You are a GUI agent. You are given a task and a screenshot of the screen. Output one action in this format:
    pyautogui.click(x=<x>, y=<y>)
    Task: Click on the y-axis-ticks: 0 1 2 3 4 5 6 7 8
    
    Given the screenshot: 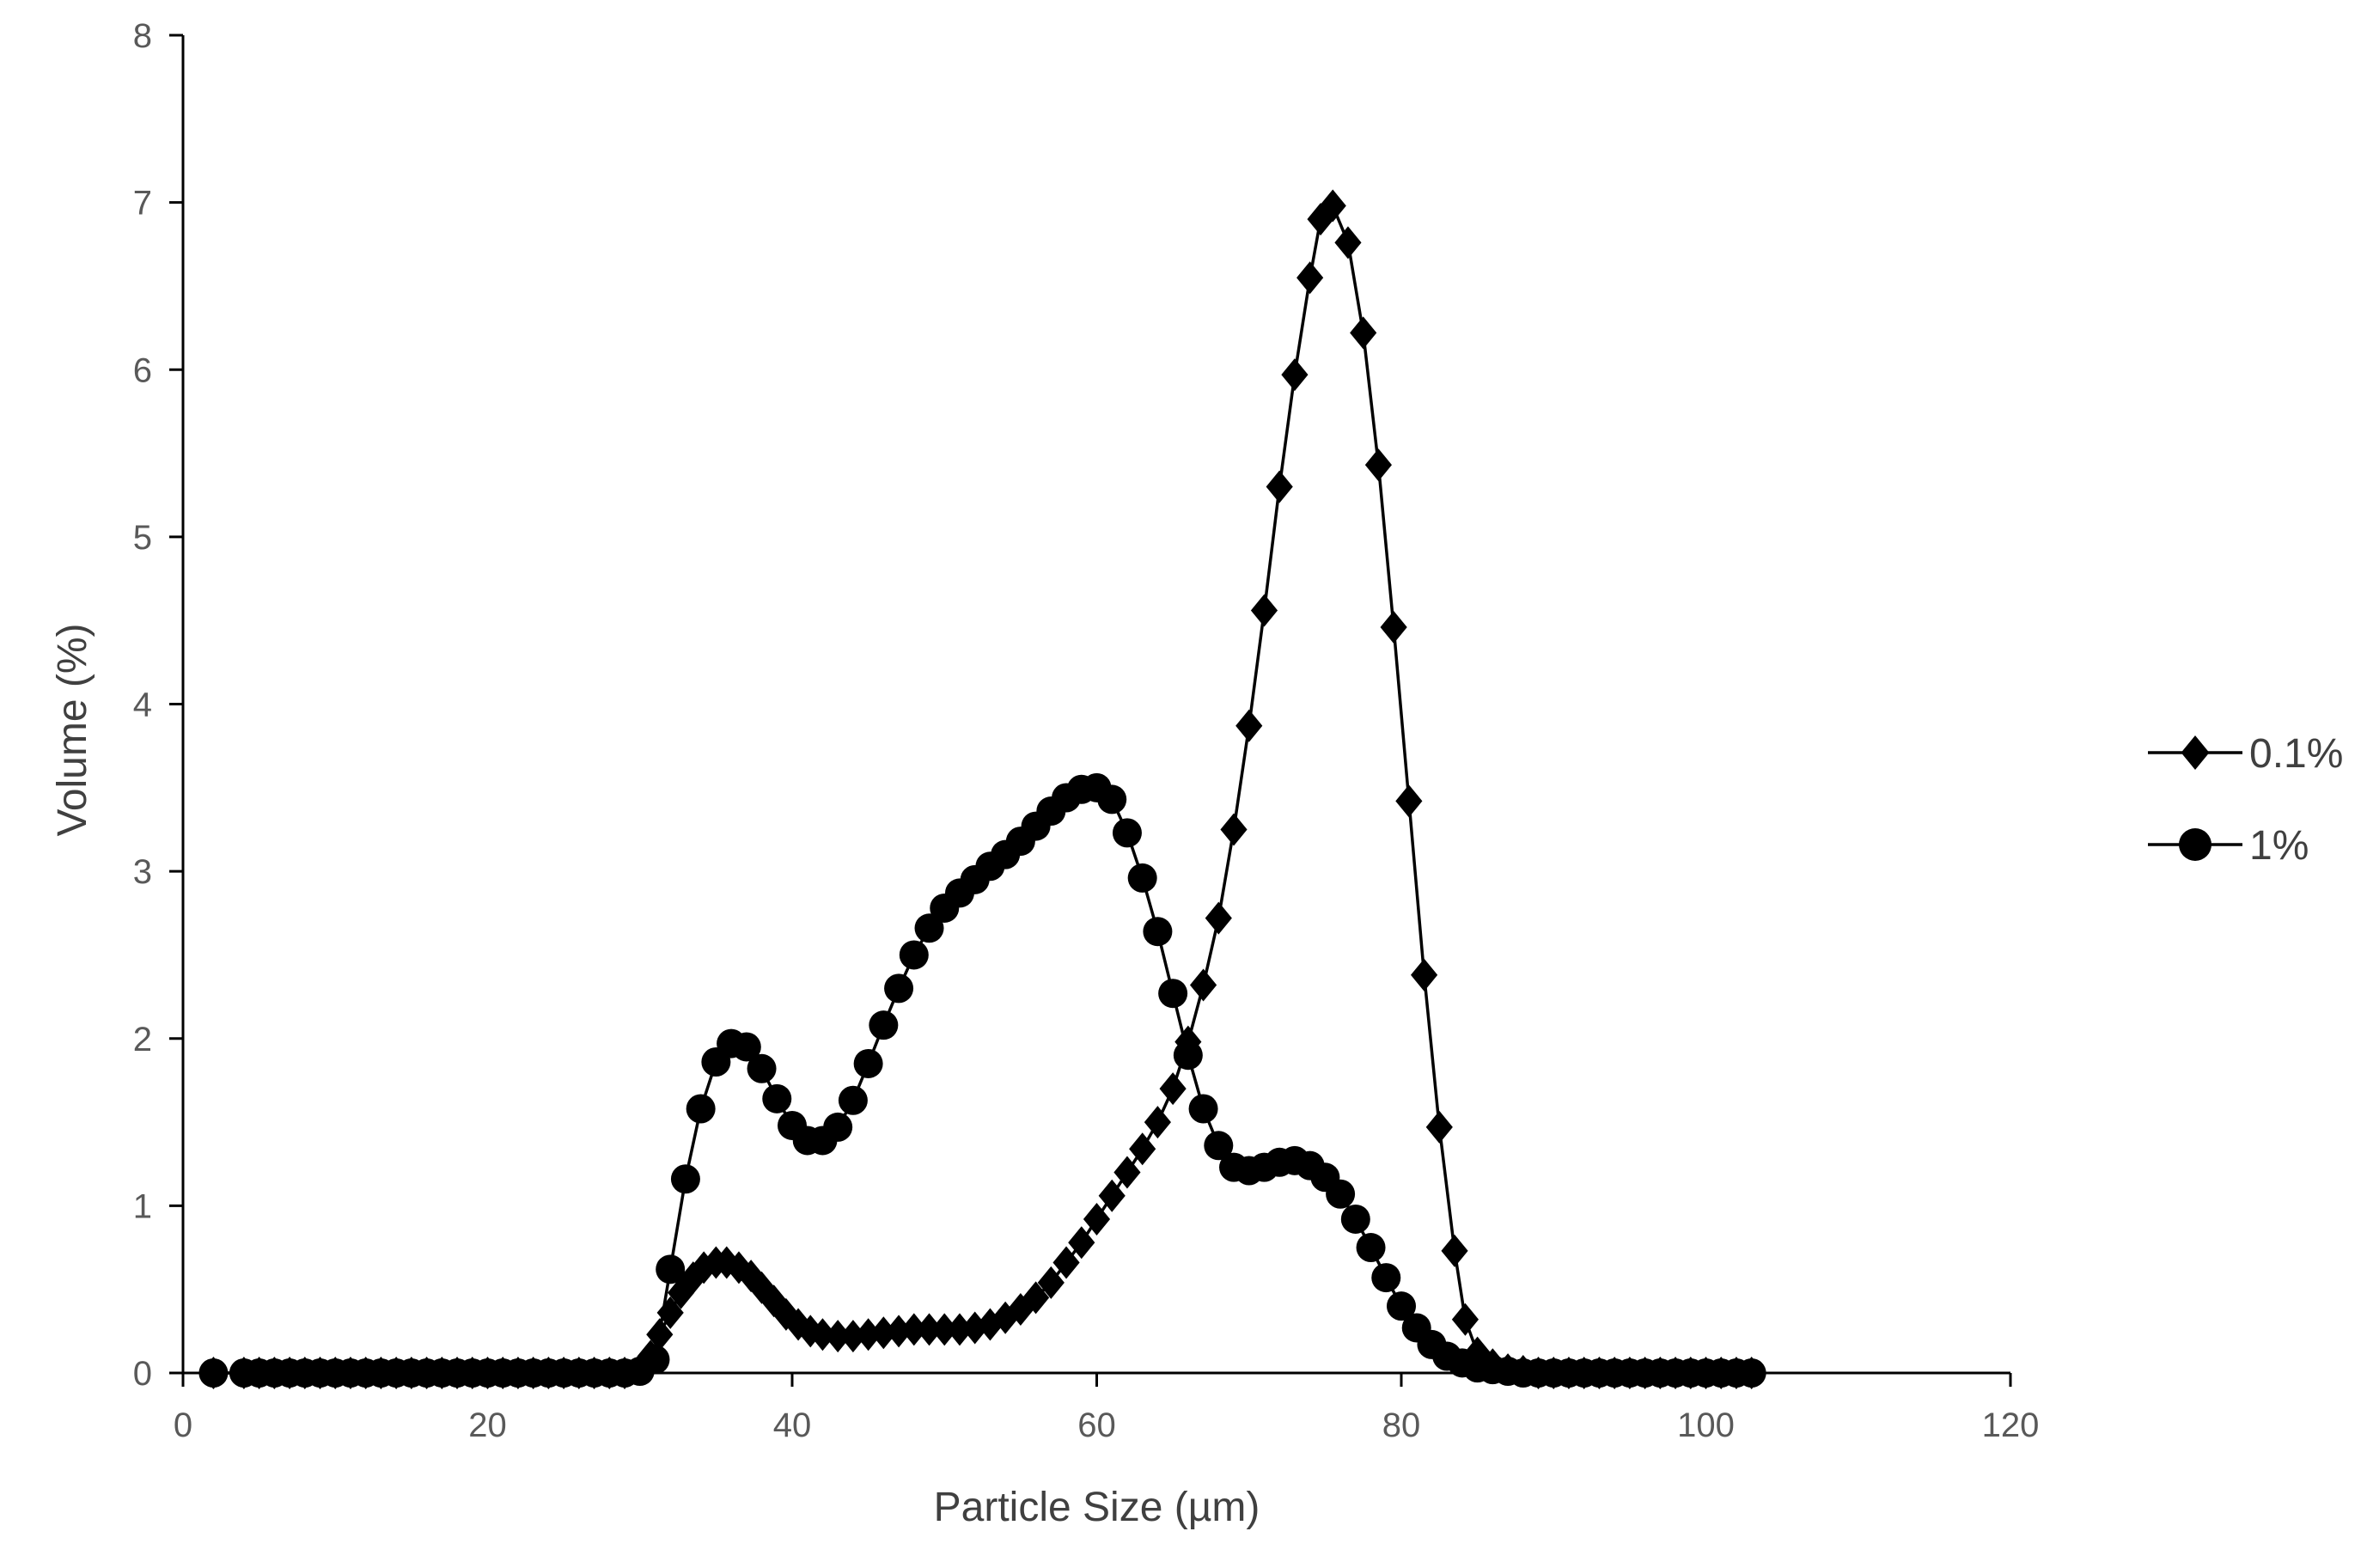 What is the action you would take?
    pyautogui.click(x=158, y=705)
    